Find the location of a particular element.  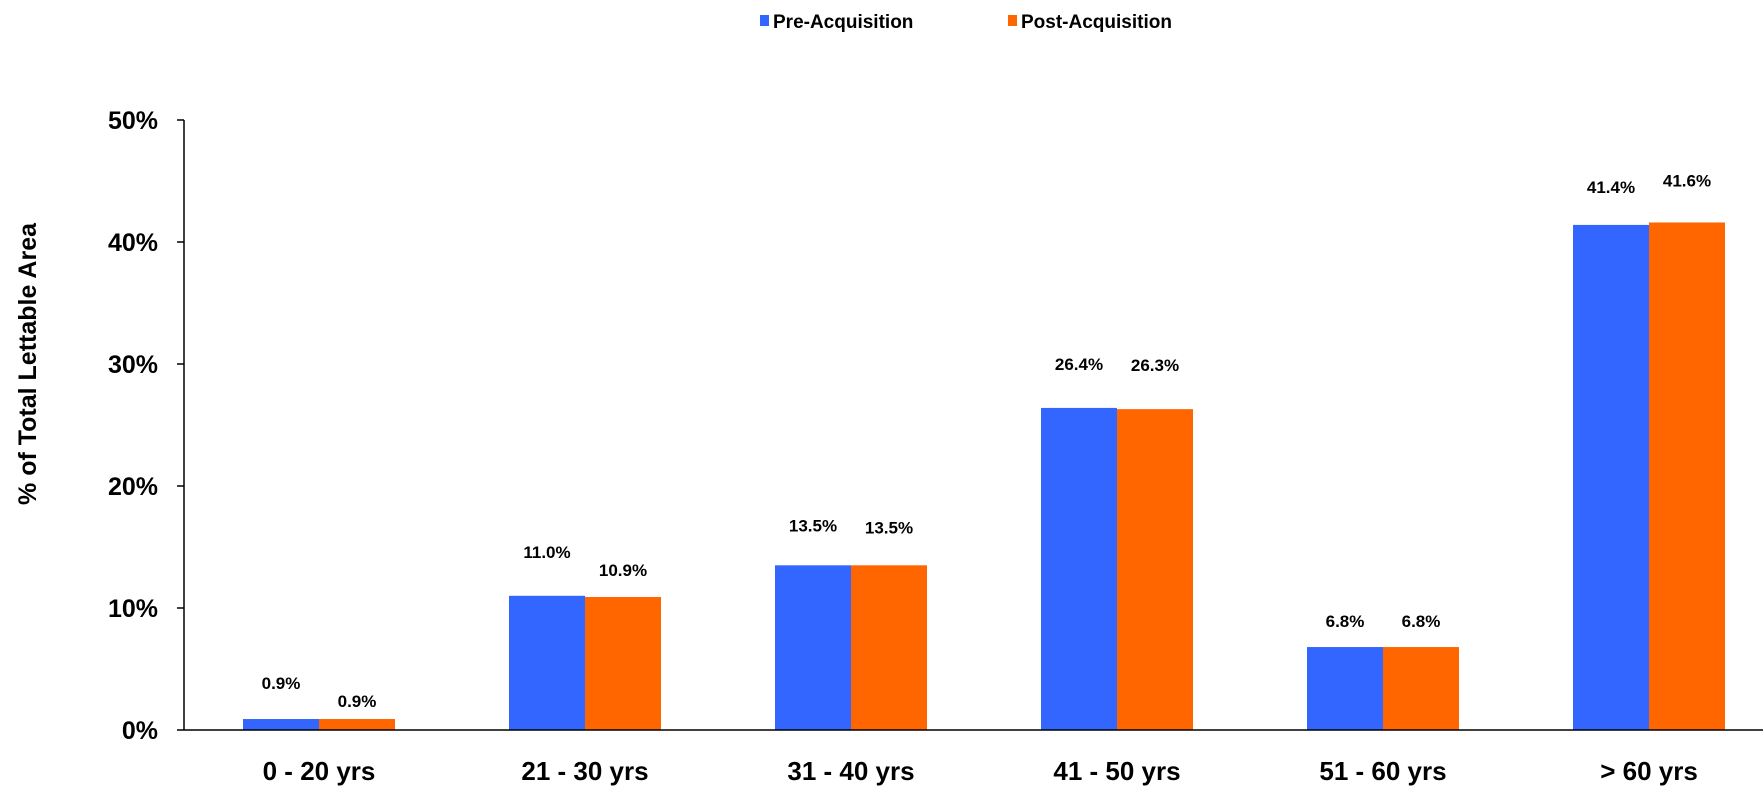

legend-label-1: Post-Acquisition is located at coordinates (1096, 22).